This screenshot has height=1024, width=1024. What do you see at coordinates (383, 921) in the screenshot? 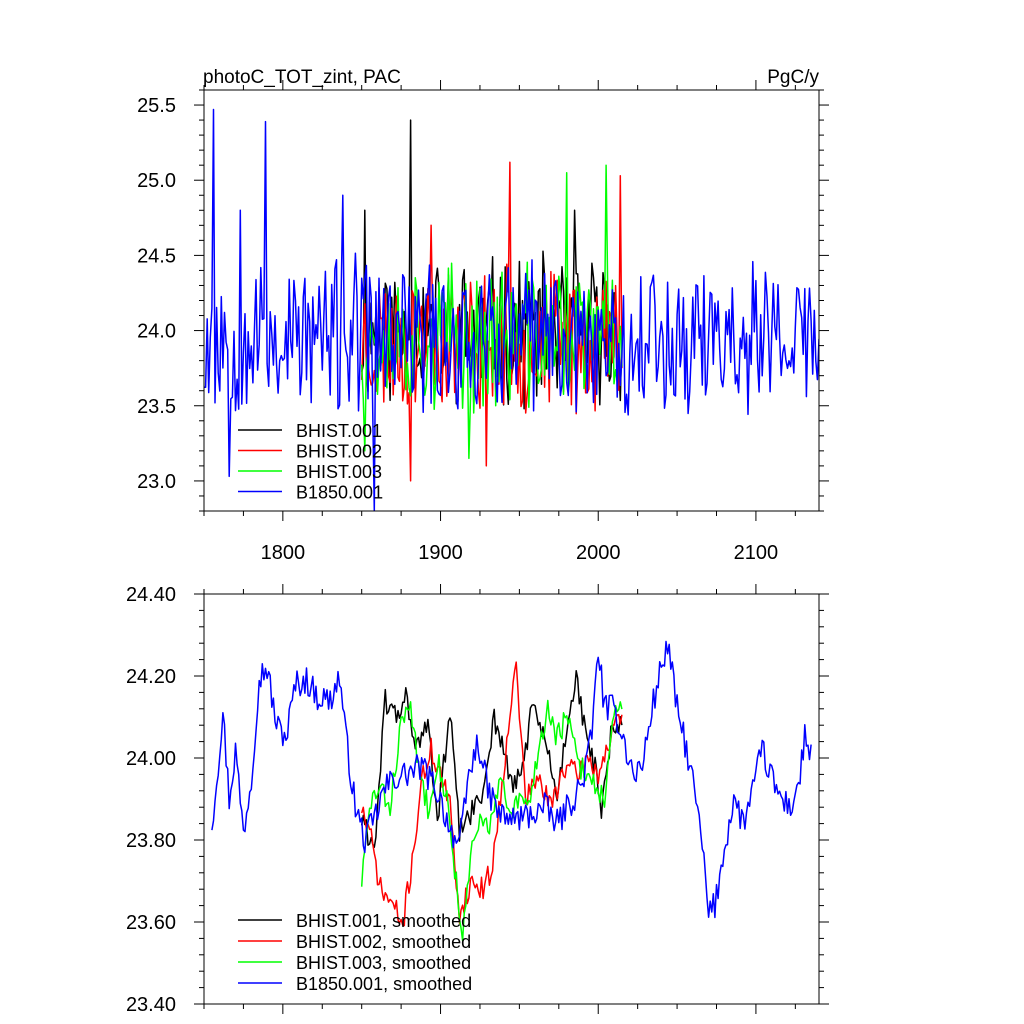
I see `legend-label: BHIST.001, smoothed` at bounding box center [383, 921].